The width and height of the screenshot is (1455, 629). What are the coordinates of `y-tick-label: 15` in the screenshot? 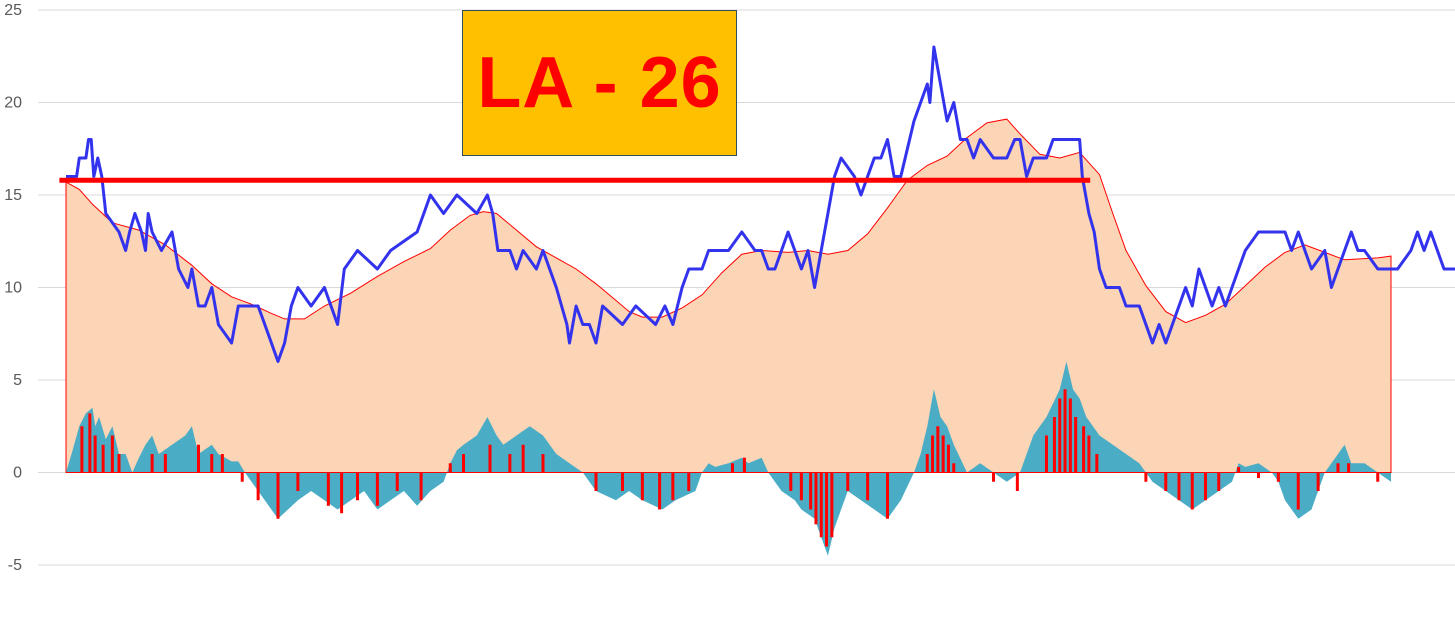 It's located at (13, 195).